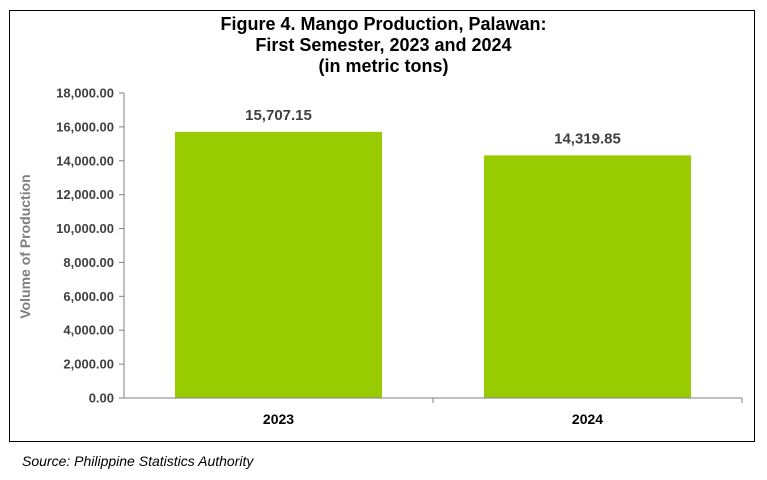 The image size is (767, 480). I want to click on bar-2024, so click(587, 276).